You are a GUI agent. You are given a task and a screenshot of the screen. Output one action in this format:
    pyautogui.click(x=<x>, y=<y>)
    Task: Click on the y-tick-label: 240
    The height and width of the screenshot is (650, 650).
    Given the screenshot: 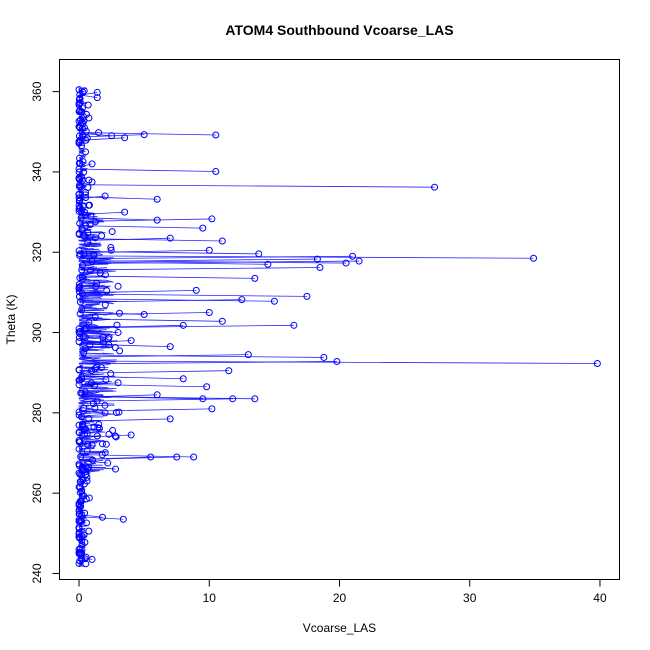 What is the action you would take?
    pyautogui.click(x=37, y=573)
    